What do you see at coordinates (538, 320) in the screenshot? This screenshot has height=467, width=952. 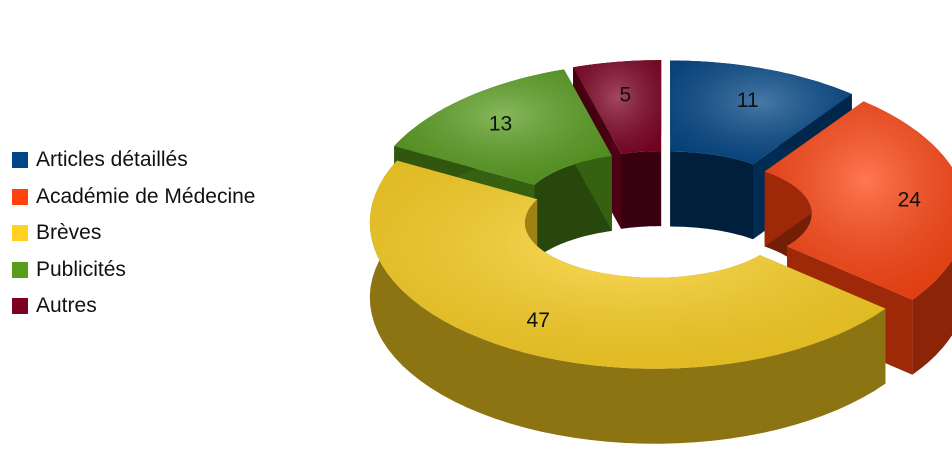 I see `data-label-breves: 47` at bounding box center [538, 320].